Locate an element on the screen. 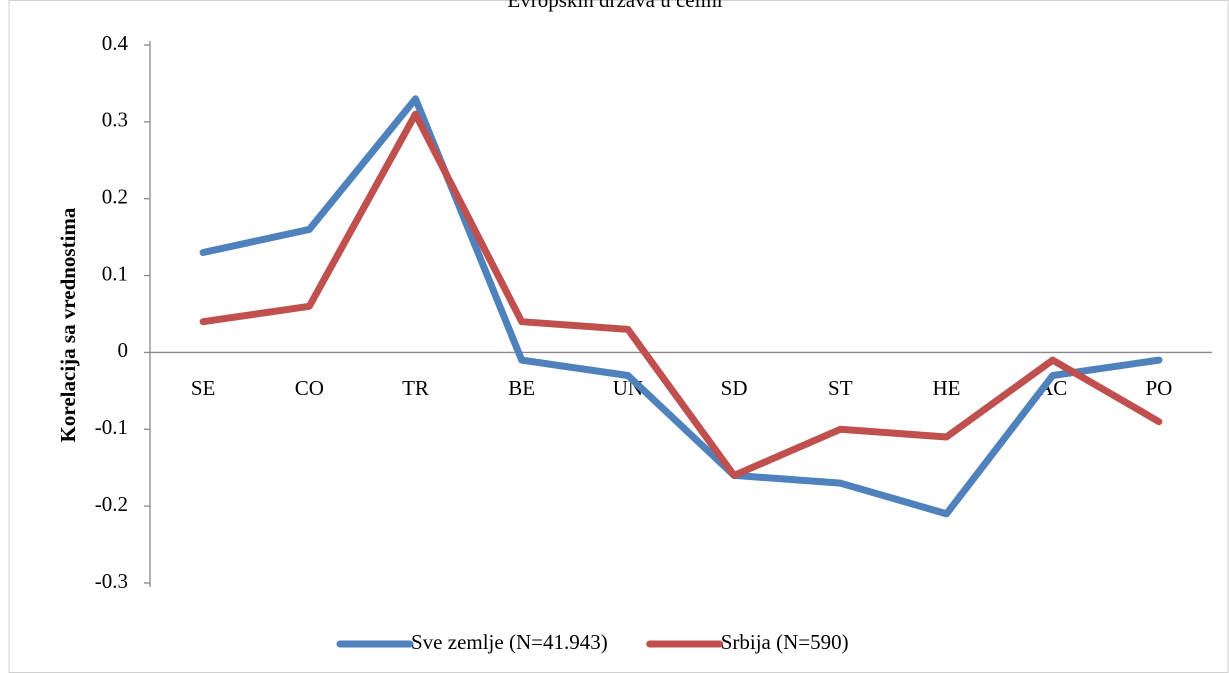 This screenshot has width=1229, height=673. y-tick-label: 0.3 is located at coordinates (115, 120).